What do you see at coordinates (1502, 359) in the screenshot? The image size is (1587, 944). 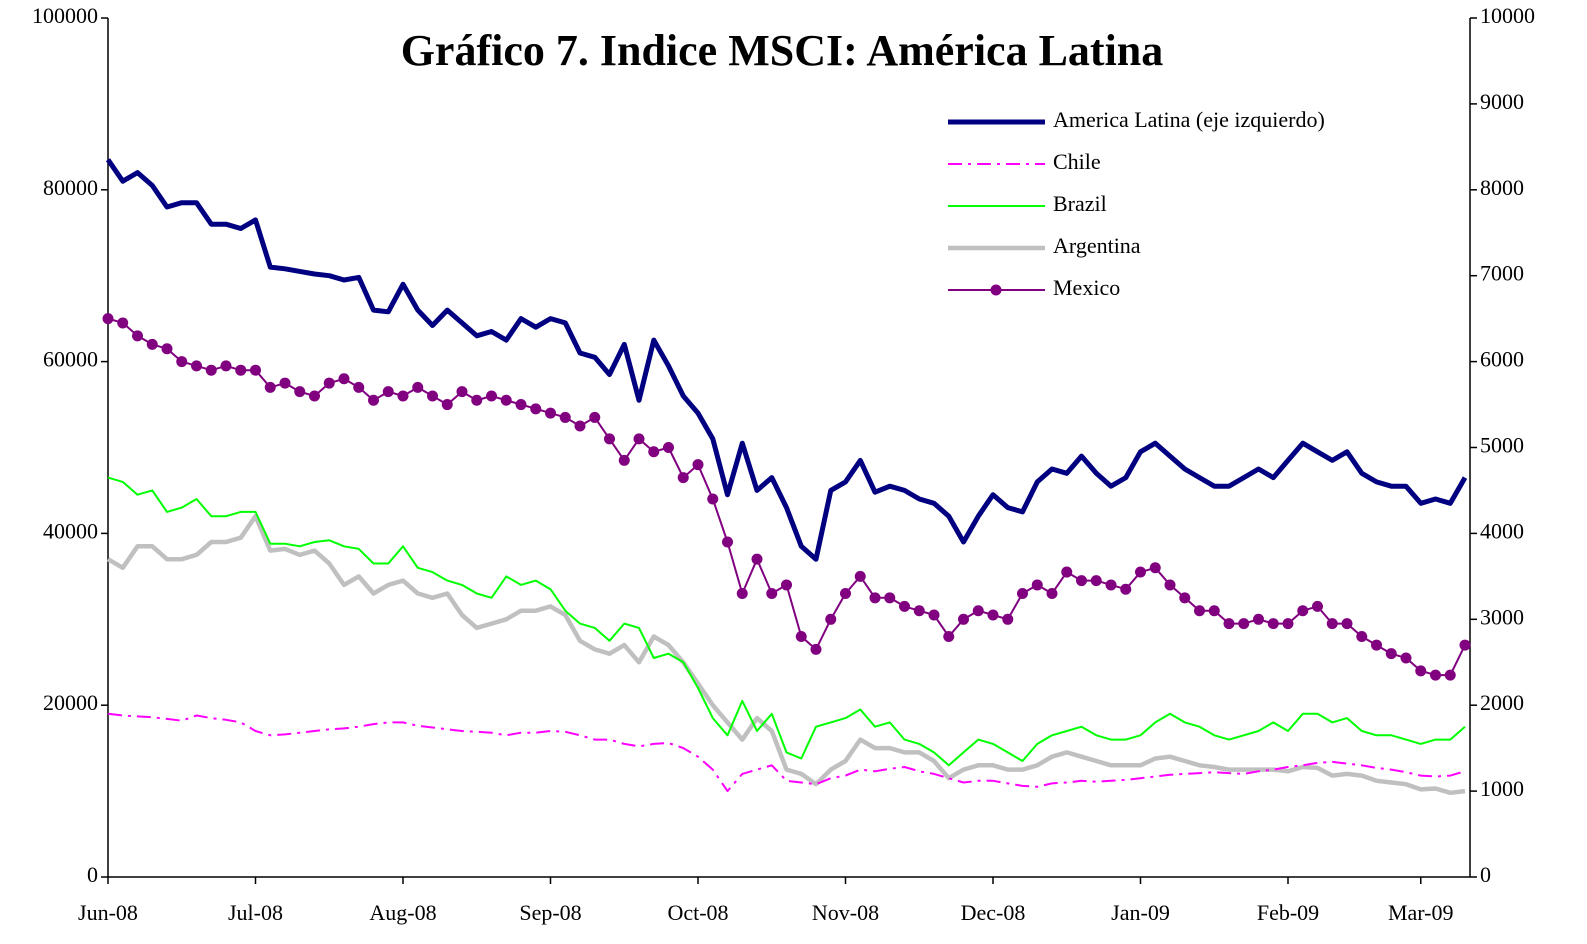 I see `y2-tick-label: 6000` at bounding box center [1502, 359].